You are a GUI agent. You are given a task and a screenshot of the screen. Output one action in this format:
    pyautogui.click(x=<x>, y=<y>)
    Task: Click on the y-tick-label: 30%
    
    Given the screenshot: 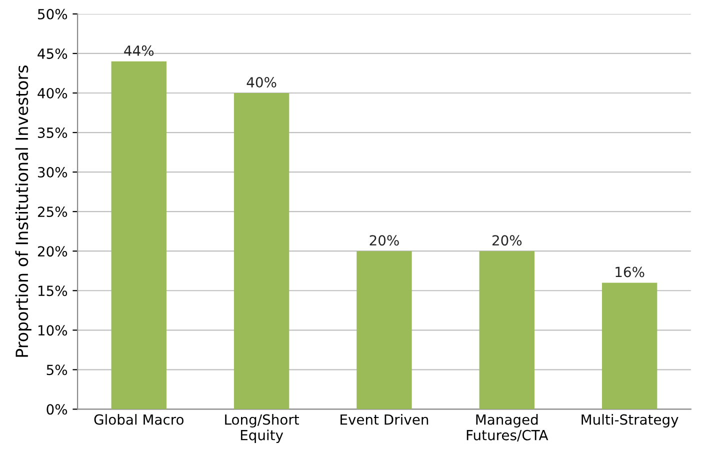 What is the action you would take?
    pyautogui.click(x=53, y=172)
    